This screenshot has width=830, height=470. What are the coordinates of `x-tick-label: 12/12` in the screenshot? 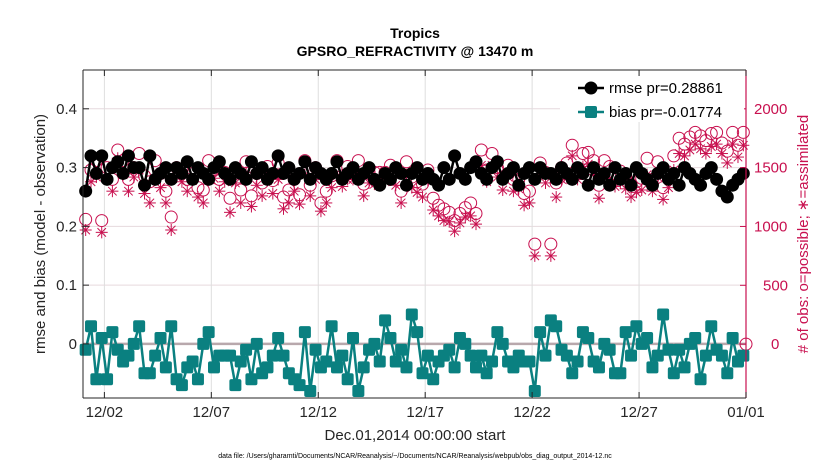 It's located at (318, 412).